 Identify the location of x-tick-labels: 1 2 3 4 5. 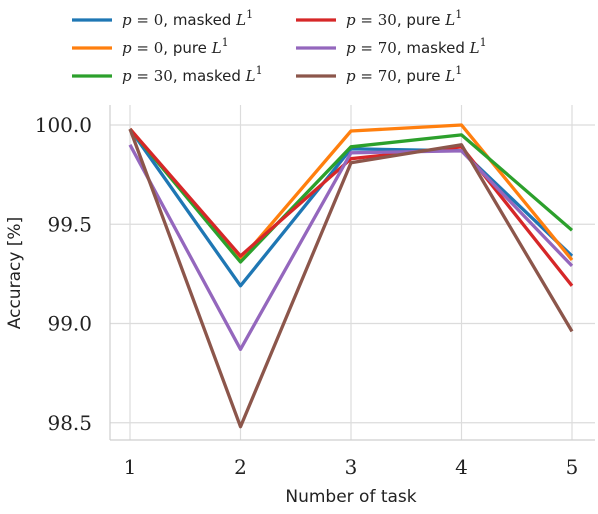
(351, 467).